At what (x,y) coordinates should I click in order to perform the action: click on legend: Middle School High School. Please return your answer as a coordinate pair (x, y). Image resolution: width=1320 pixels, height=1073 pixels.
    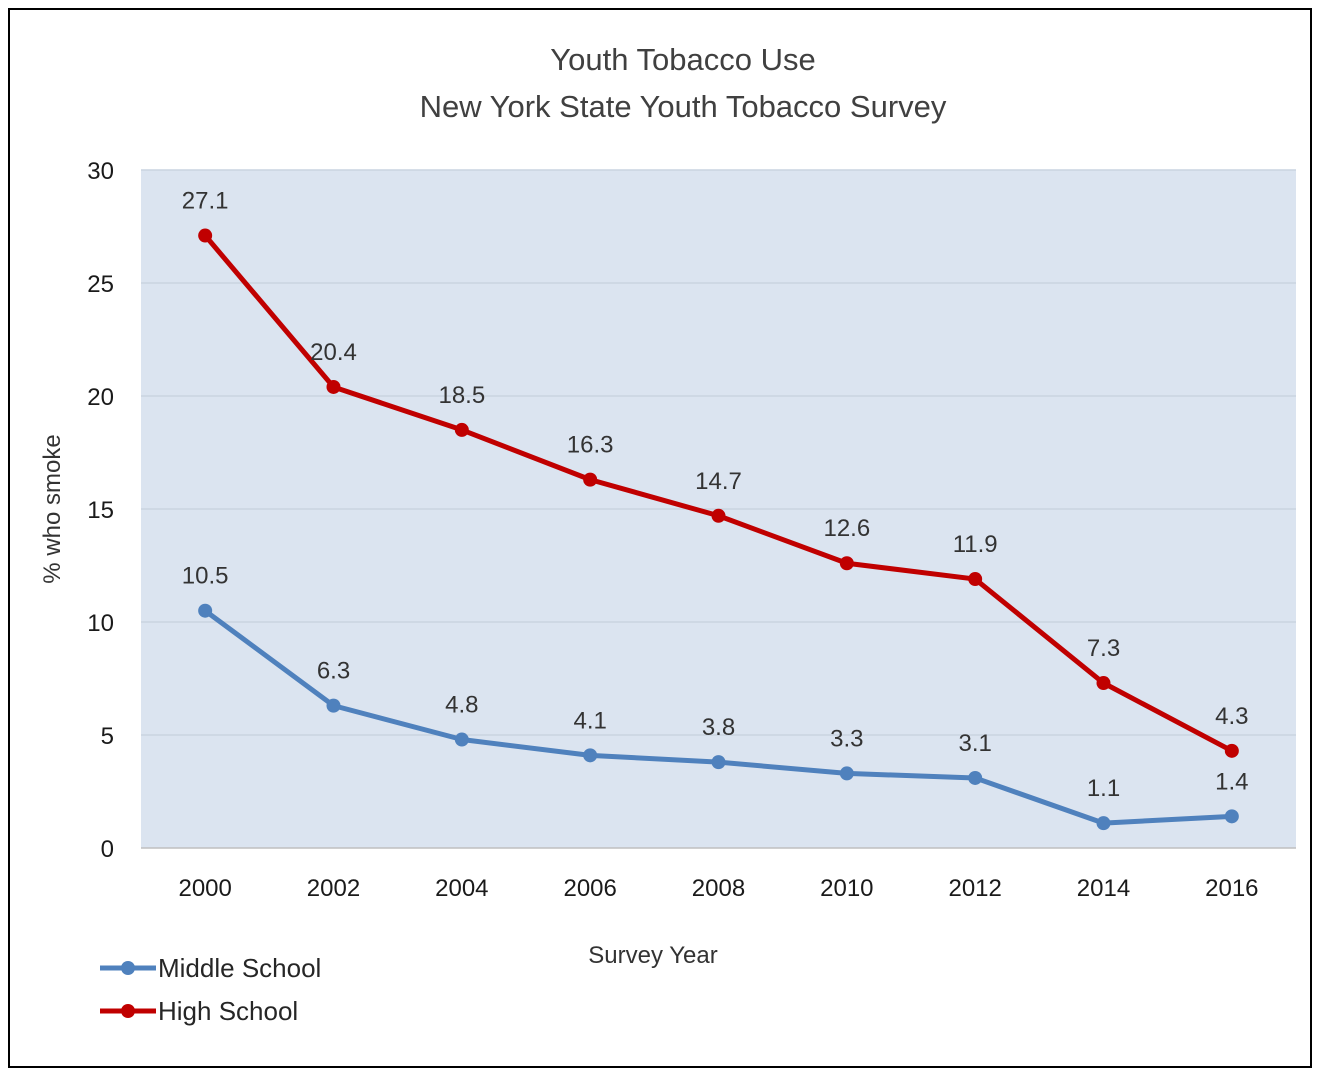
    Looking at the image, I should click on (210, 989).